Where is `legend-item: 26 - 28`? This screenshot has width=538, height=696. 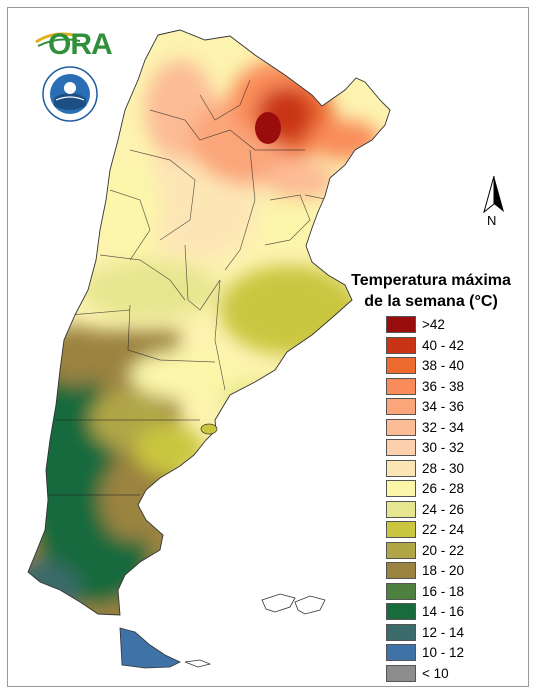
legend-item: 26 - 28 is located at coordinates (451, 488).